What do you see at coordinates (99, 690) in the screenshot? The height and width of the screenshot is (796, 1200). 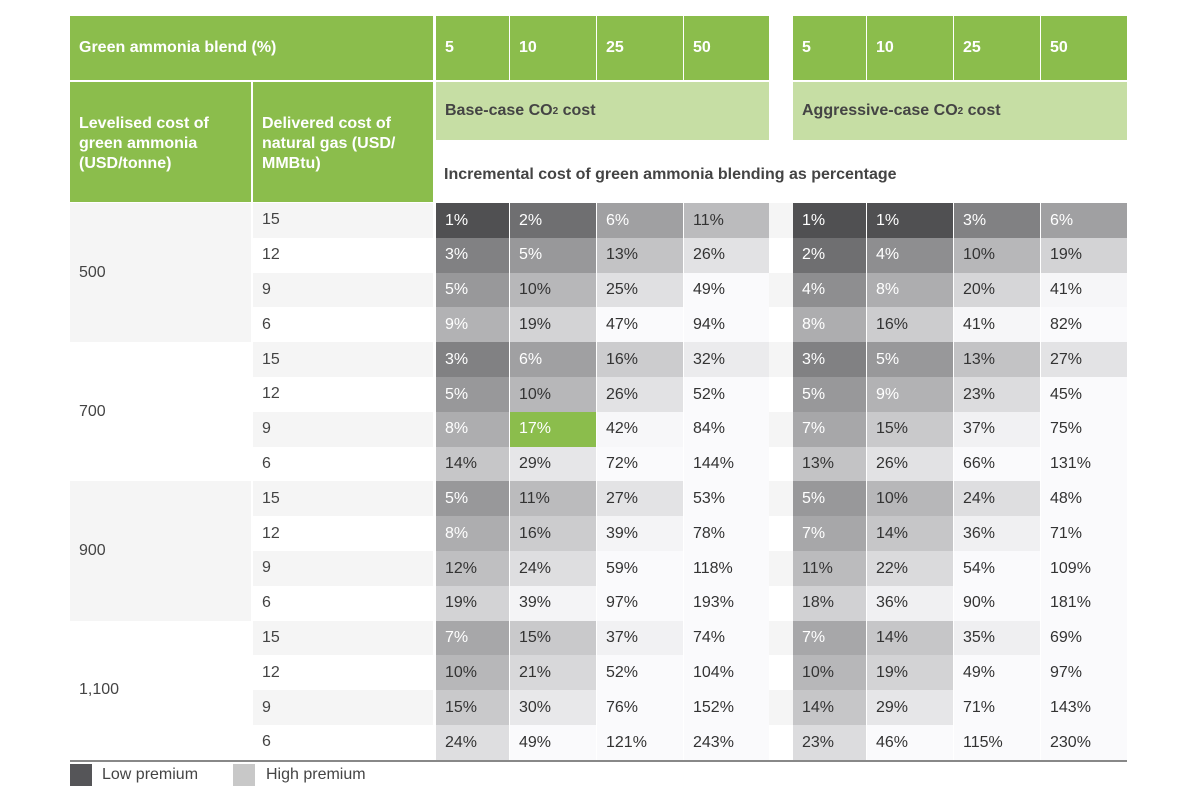 I see `lcoa-label: 1,100` at bounding box center [99, 690].